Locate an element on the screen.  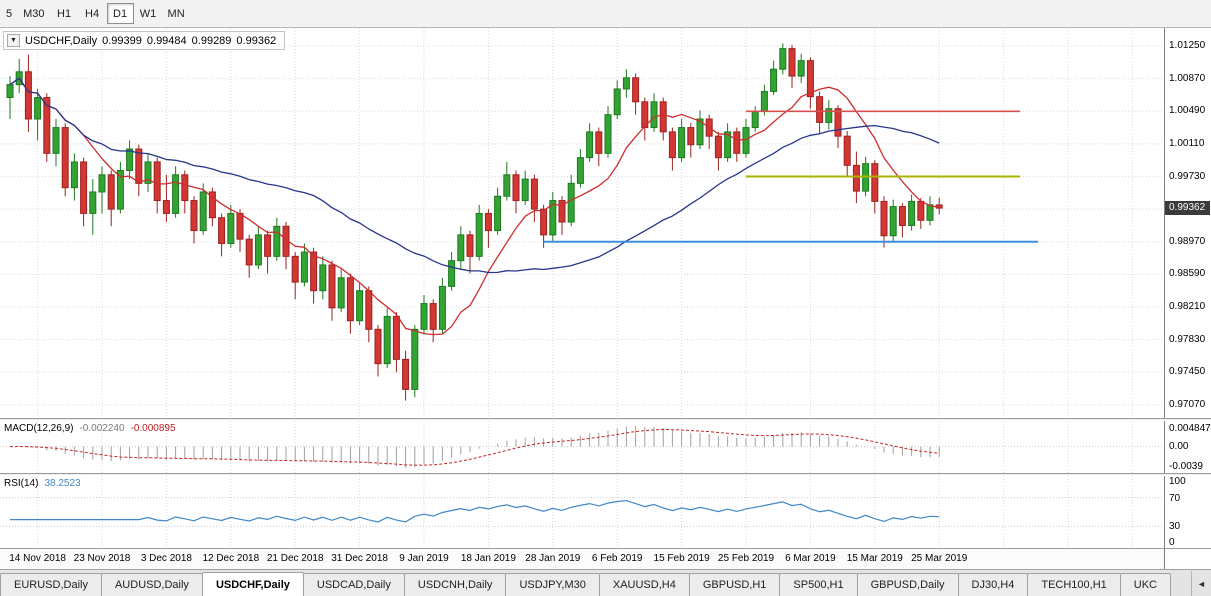
price-axis-label: 1.00110 is located at coordinates (1187, 143).